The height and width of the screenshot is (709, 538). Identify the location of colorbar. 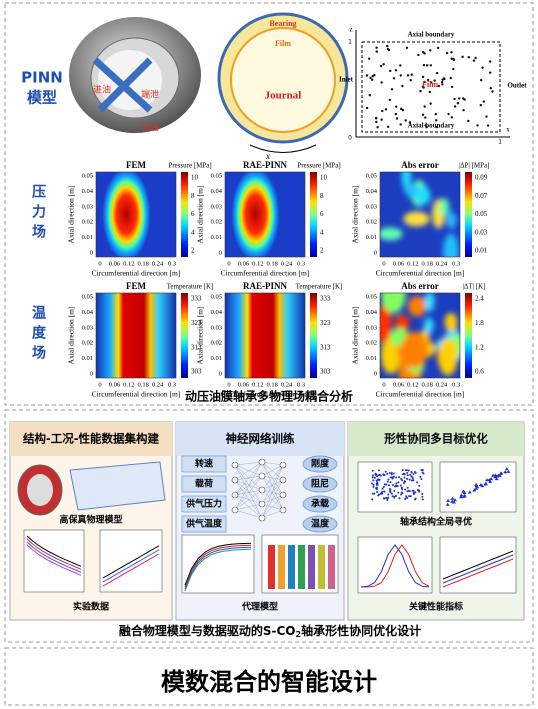
(313, 214).